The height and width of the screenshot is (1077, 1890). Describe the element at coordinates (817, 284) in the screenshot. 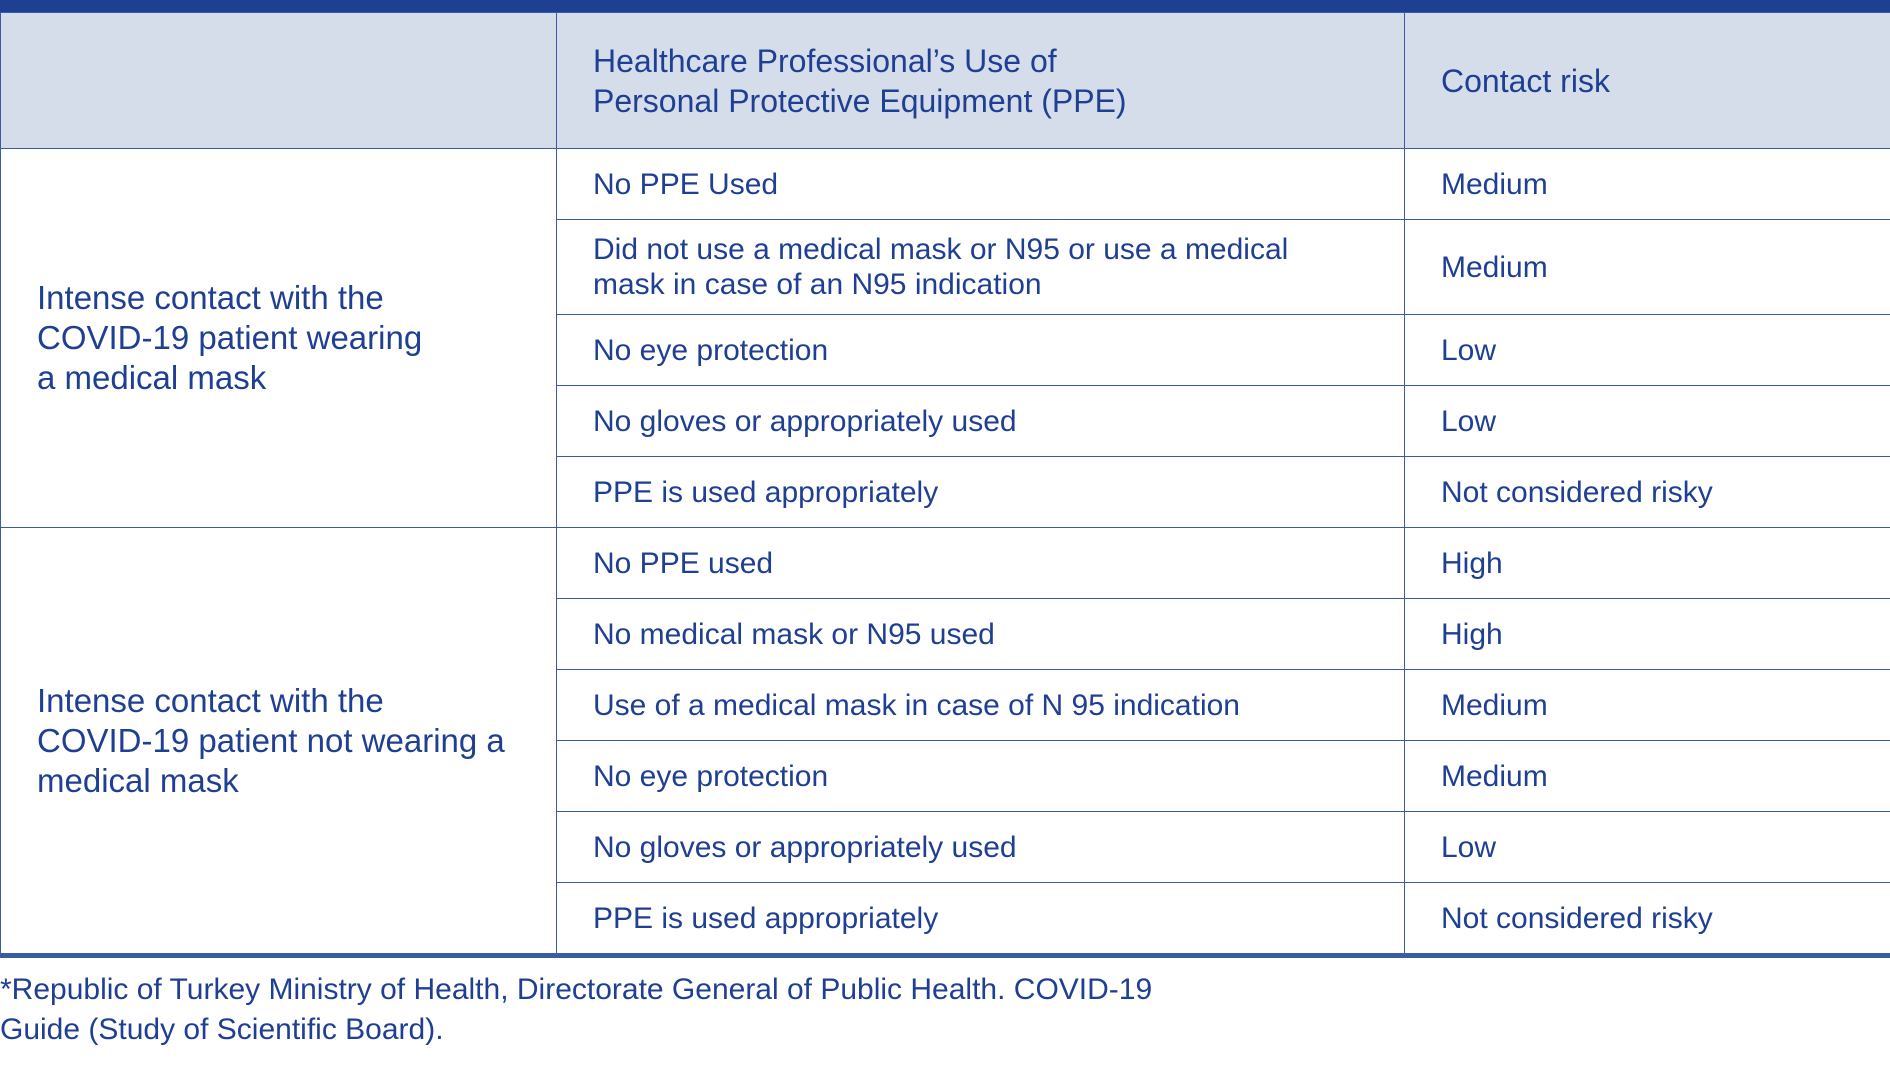

I see `ppe-cell-line: mask in case of an N95 indication` at that location.